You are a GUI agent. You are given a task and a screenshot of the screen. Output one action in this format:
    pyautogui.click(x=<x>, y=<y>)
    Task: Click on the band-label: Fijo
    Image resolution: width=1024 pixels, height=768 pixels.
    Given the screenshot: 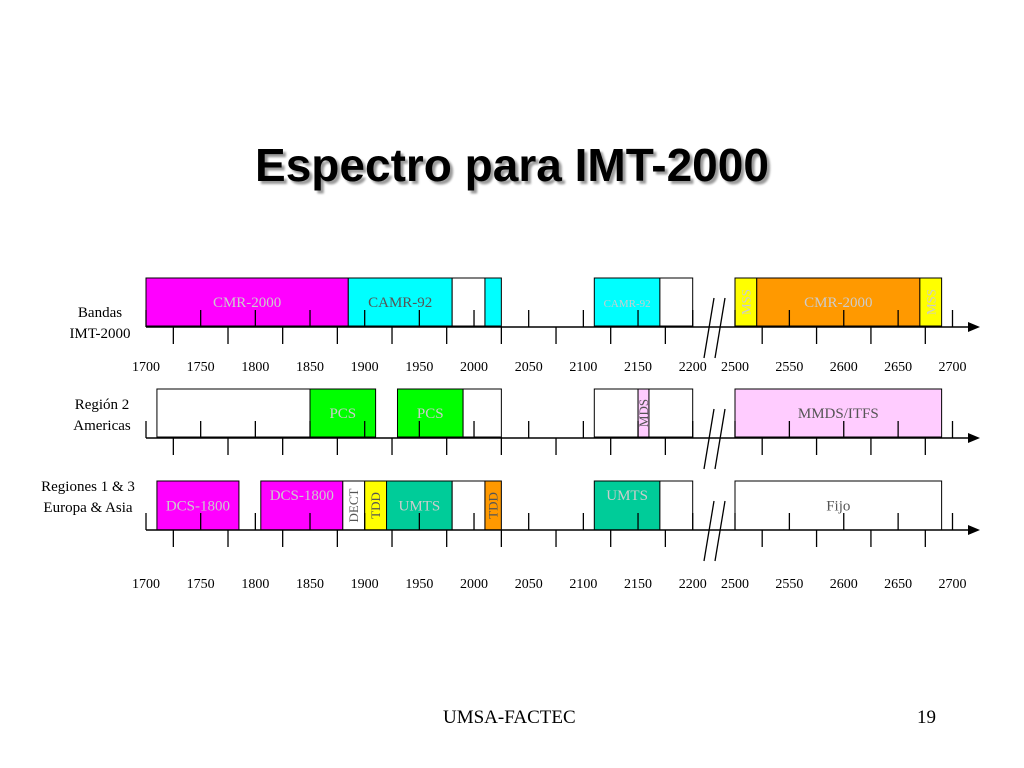 What is the action you would take?
    pyautogui.click(x=838, y=507)
    